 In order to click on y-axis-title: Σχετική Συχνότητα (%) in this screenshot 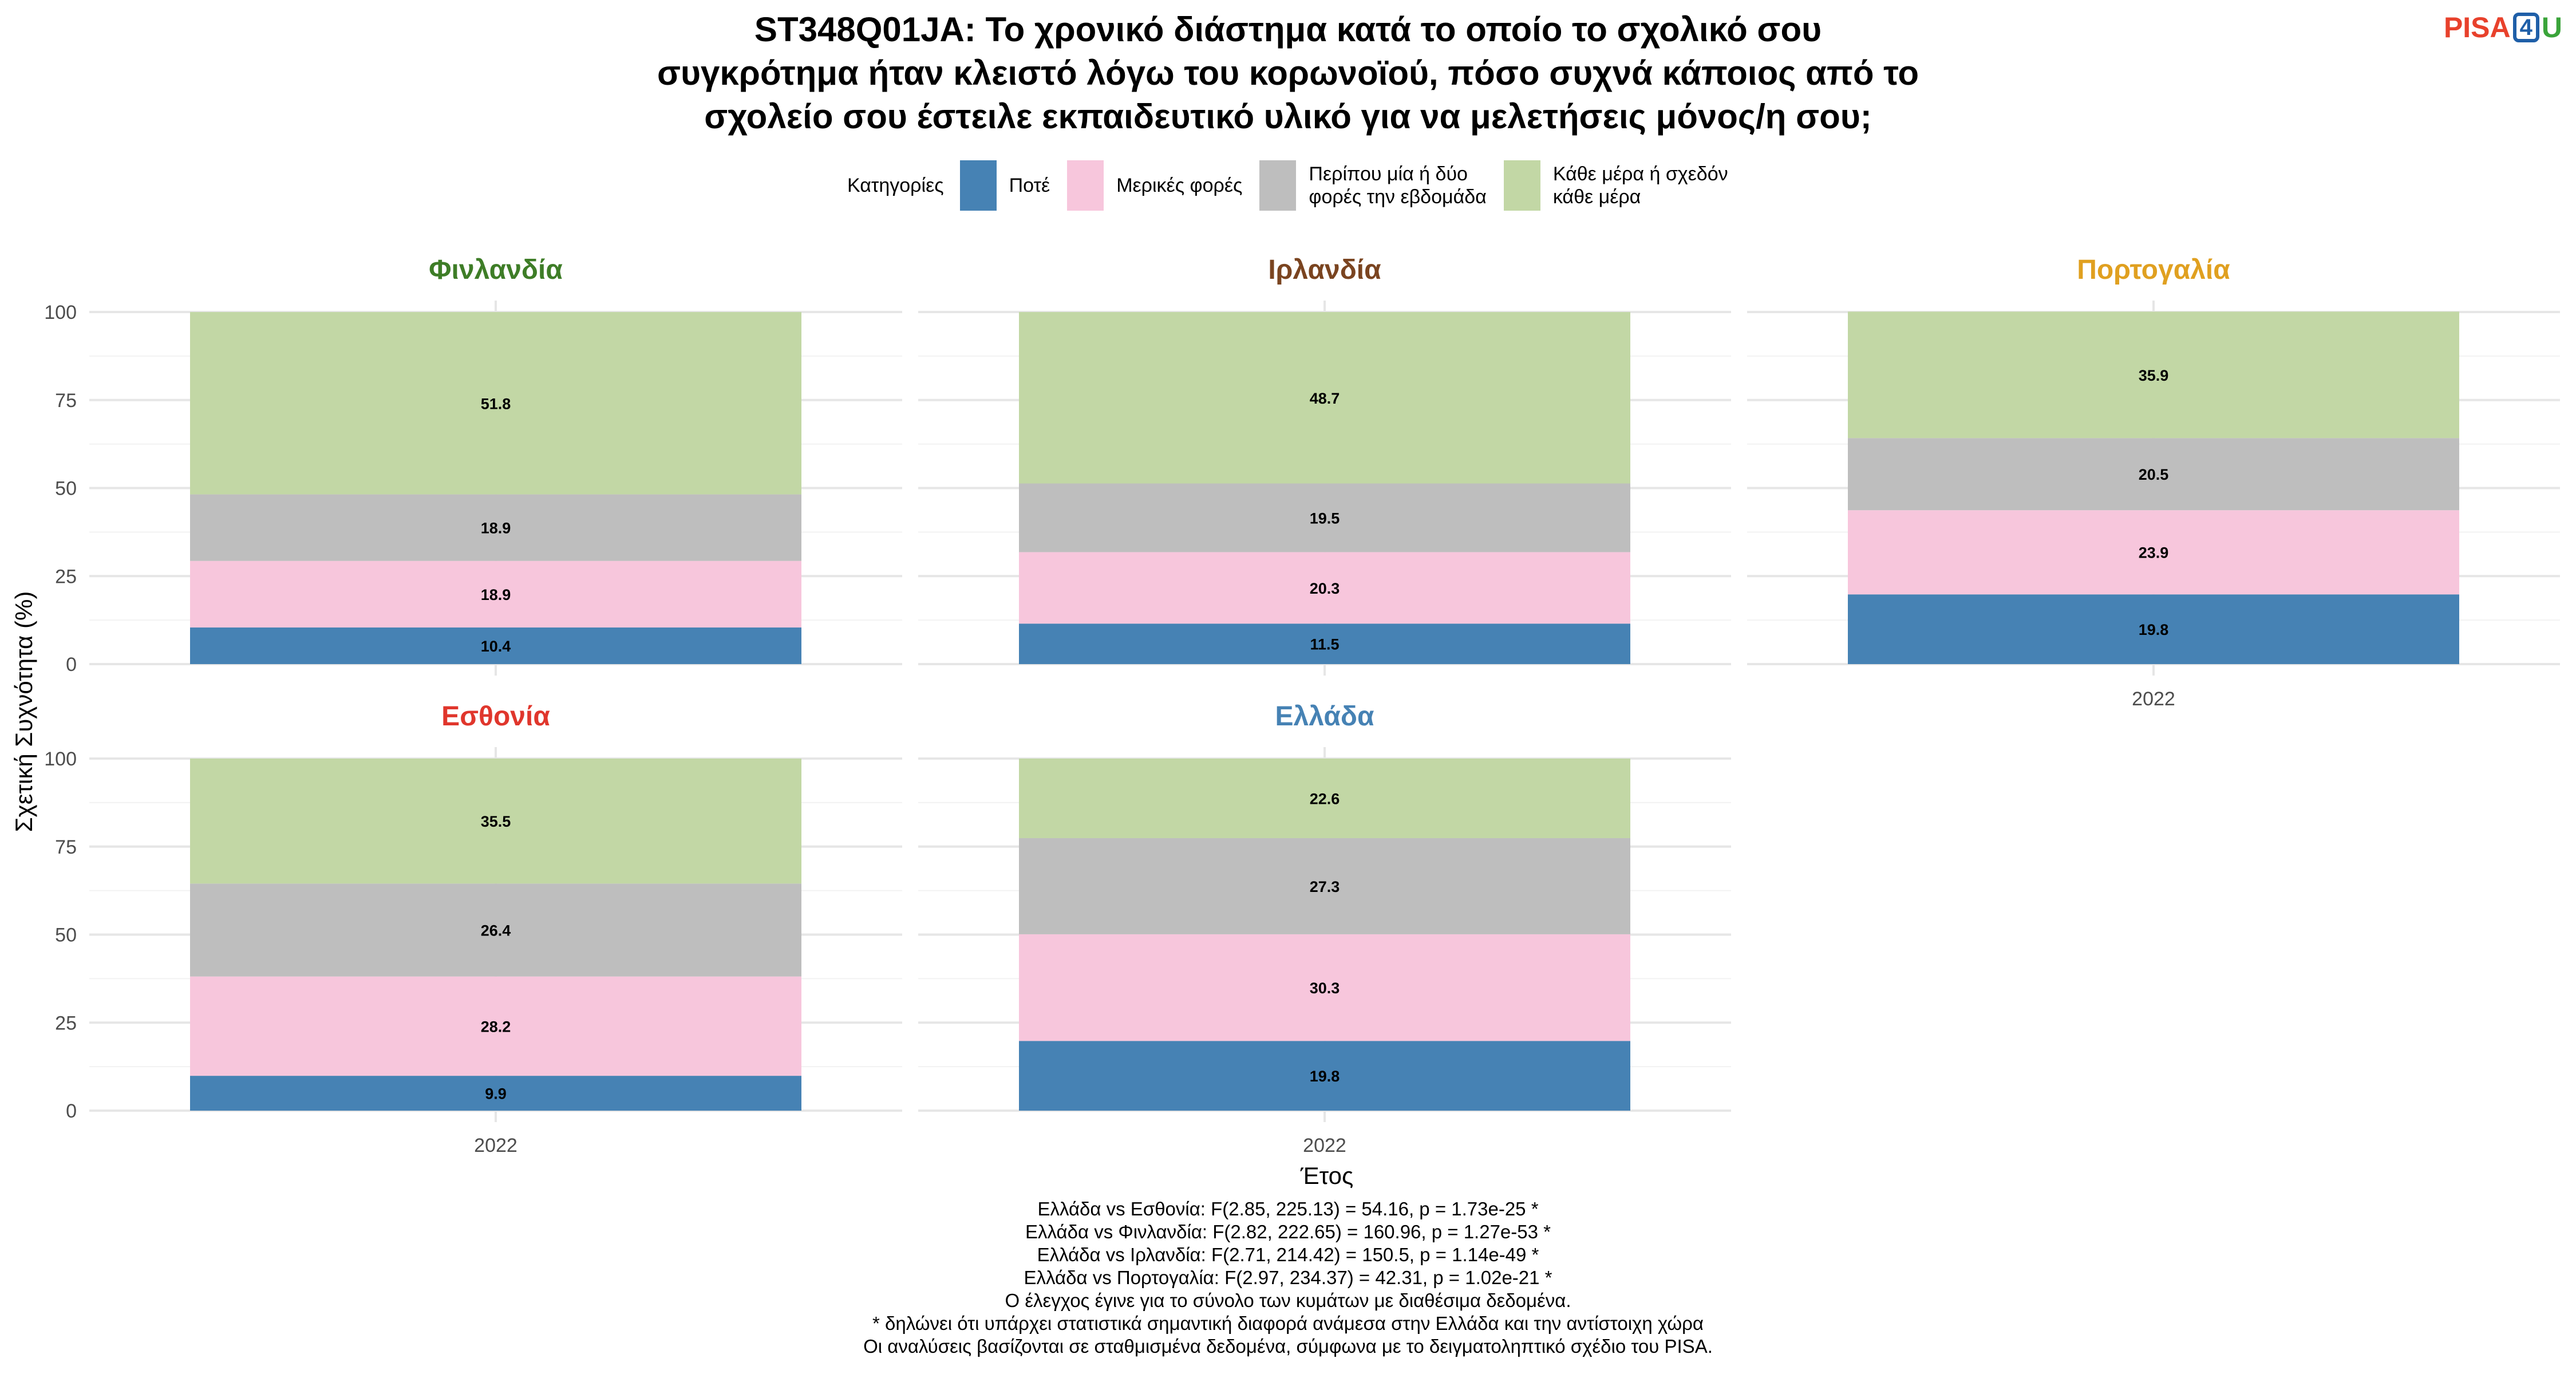, I will do `click(23, 712)`.